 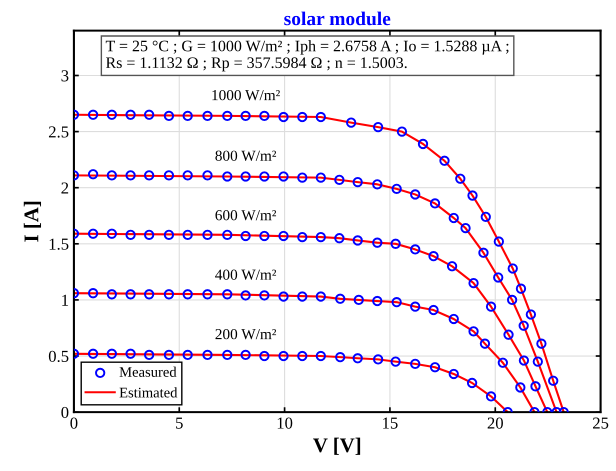 I want to click on legend-label: Estimated, so click(x=149, y=392).